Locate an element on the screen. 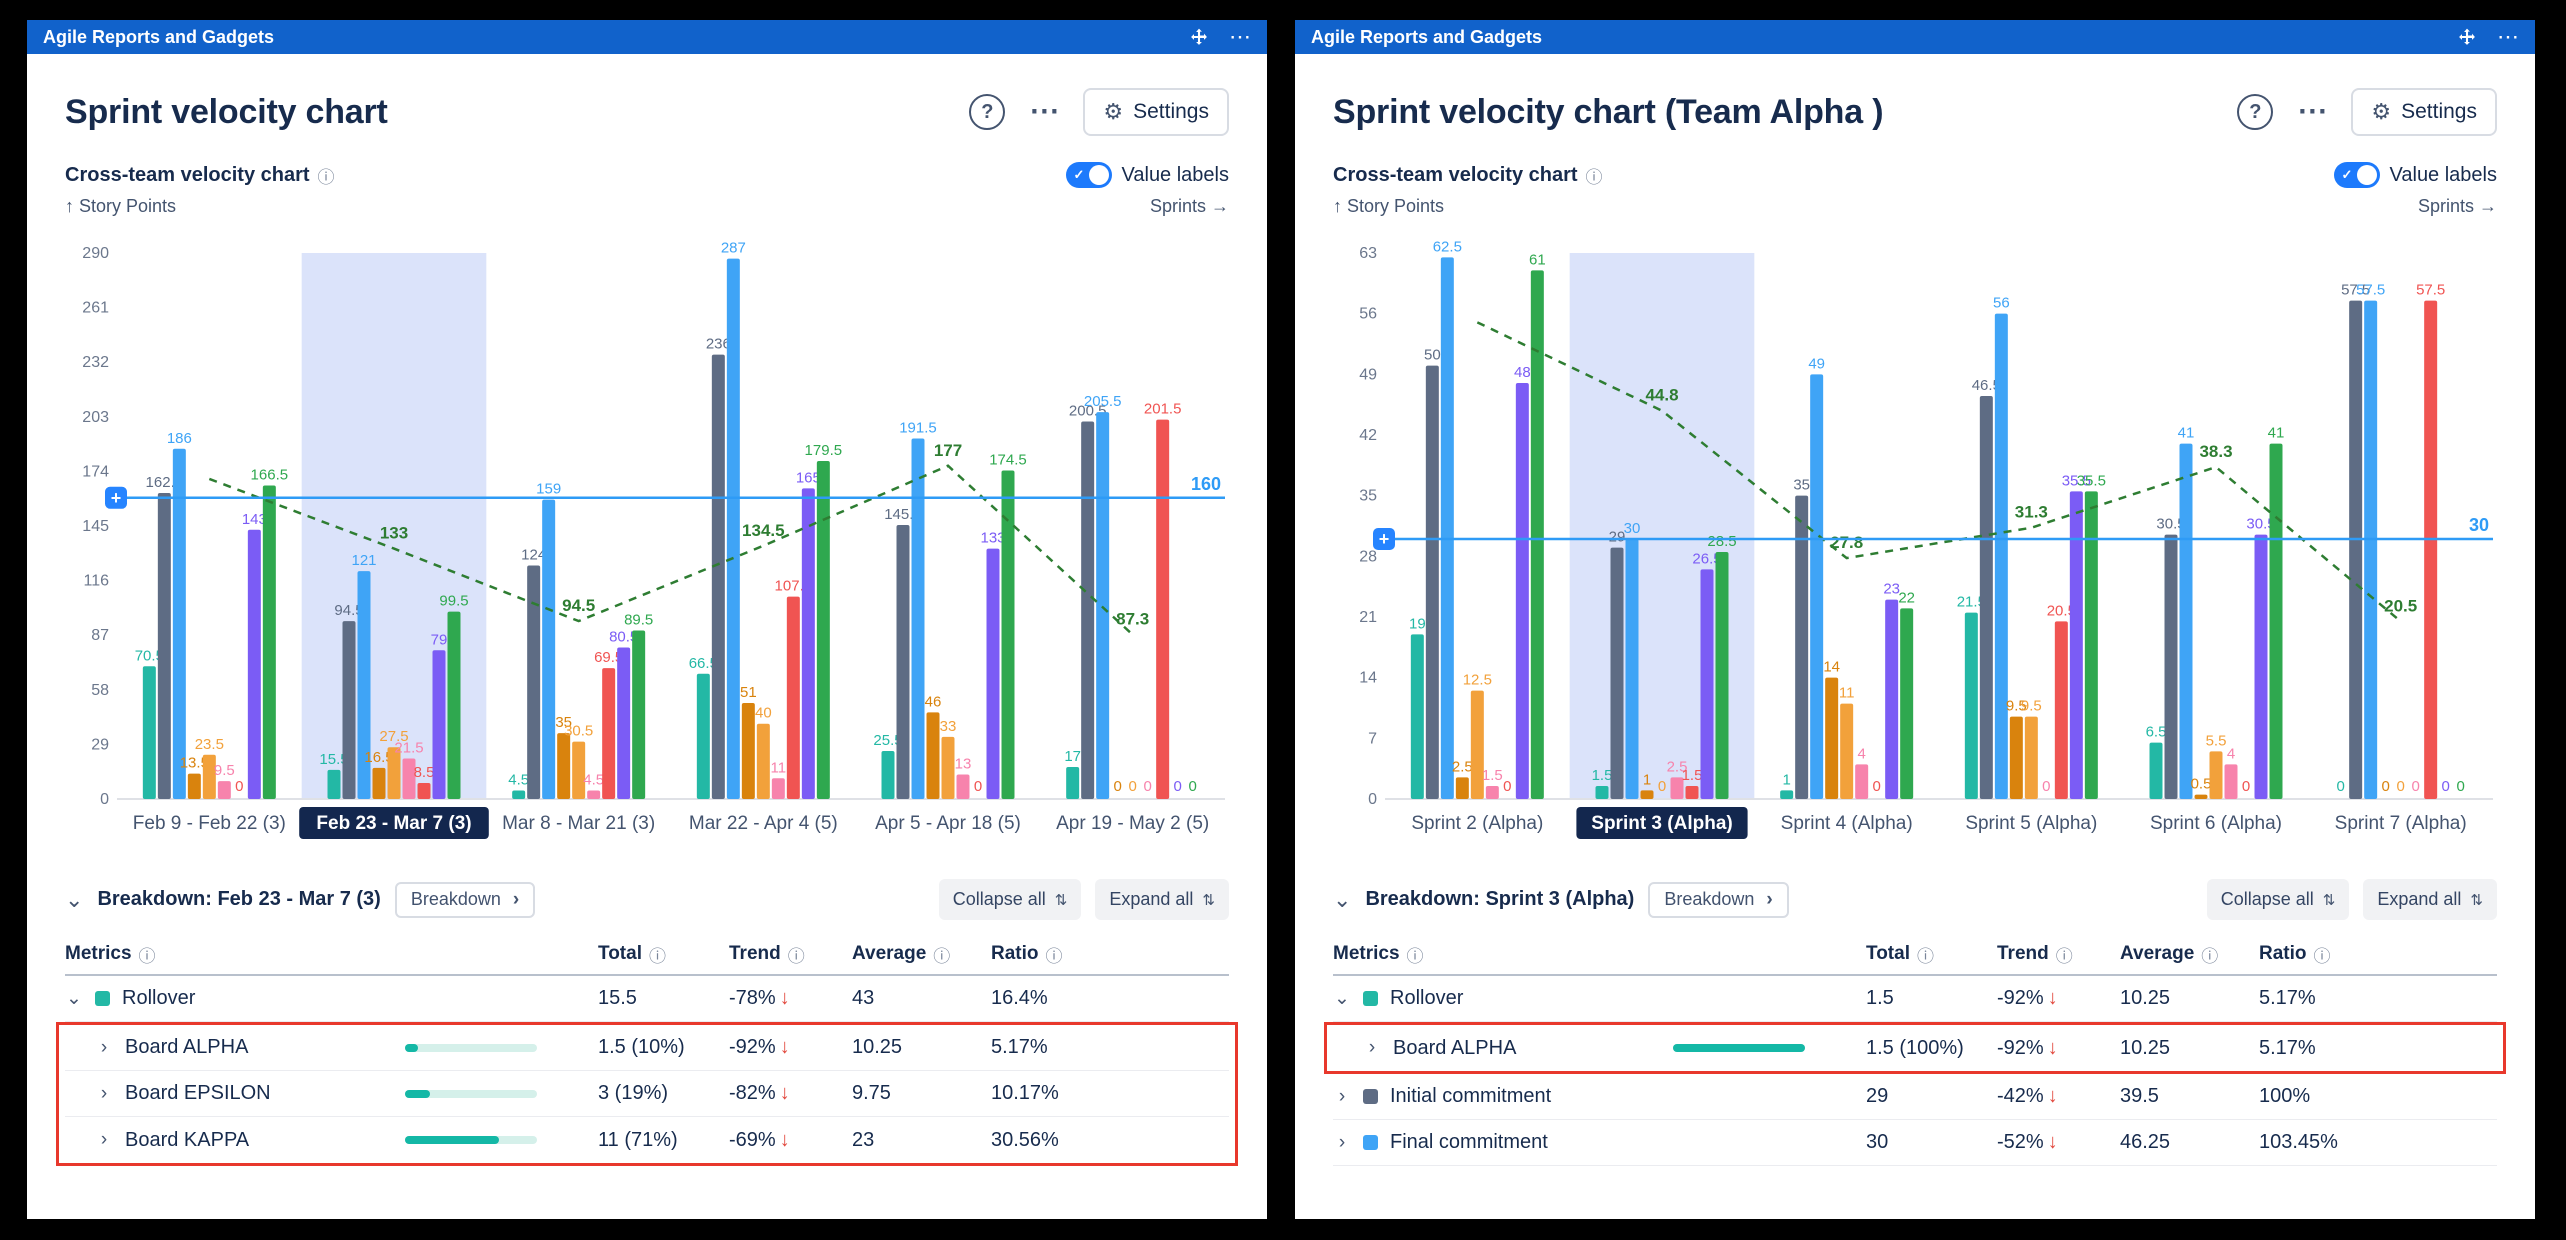  table-row: › Board EPSILON 3 (19%) -82% ↓ 9.75 10.17% is located at coordinates (647, 1094).